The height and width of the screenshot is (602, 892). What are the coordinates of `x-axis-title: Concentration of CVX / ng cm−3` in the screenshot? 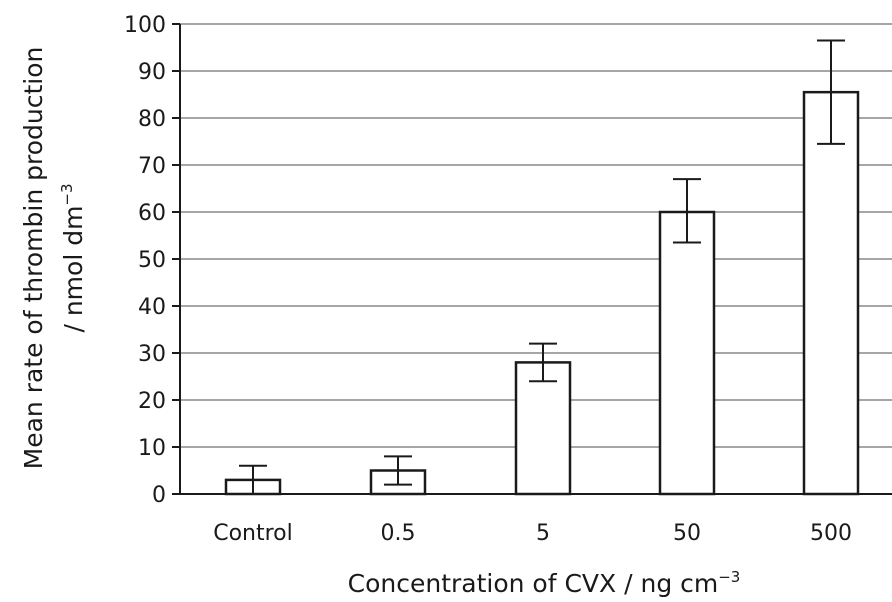 It's located at (544, 583).